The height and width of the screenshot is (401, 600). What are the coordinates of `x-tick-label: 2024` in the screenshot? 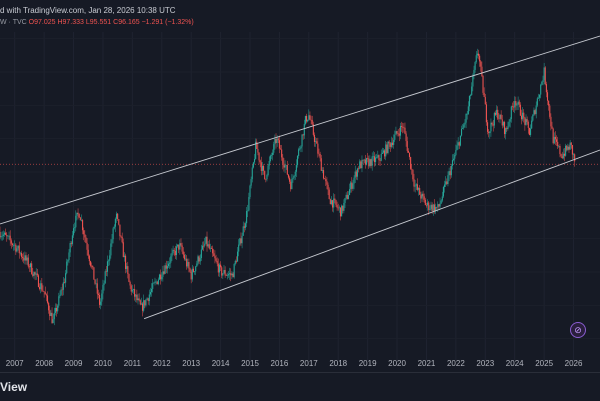 It's located at (515, 363).